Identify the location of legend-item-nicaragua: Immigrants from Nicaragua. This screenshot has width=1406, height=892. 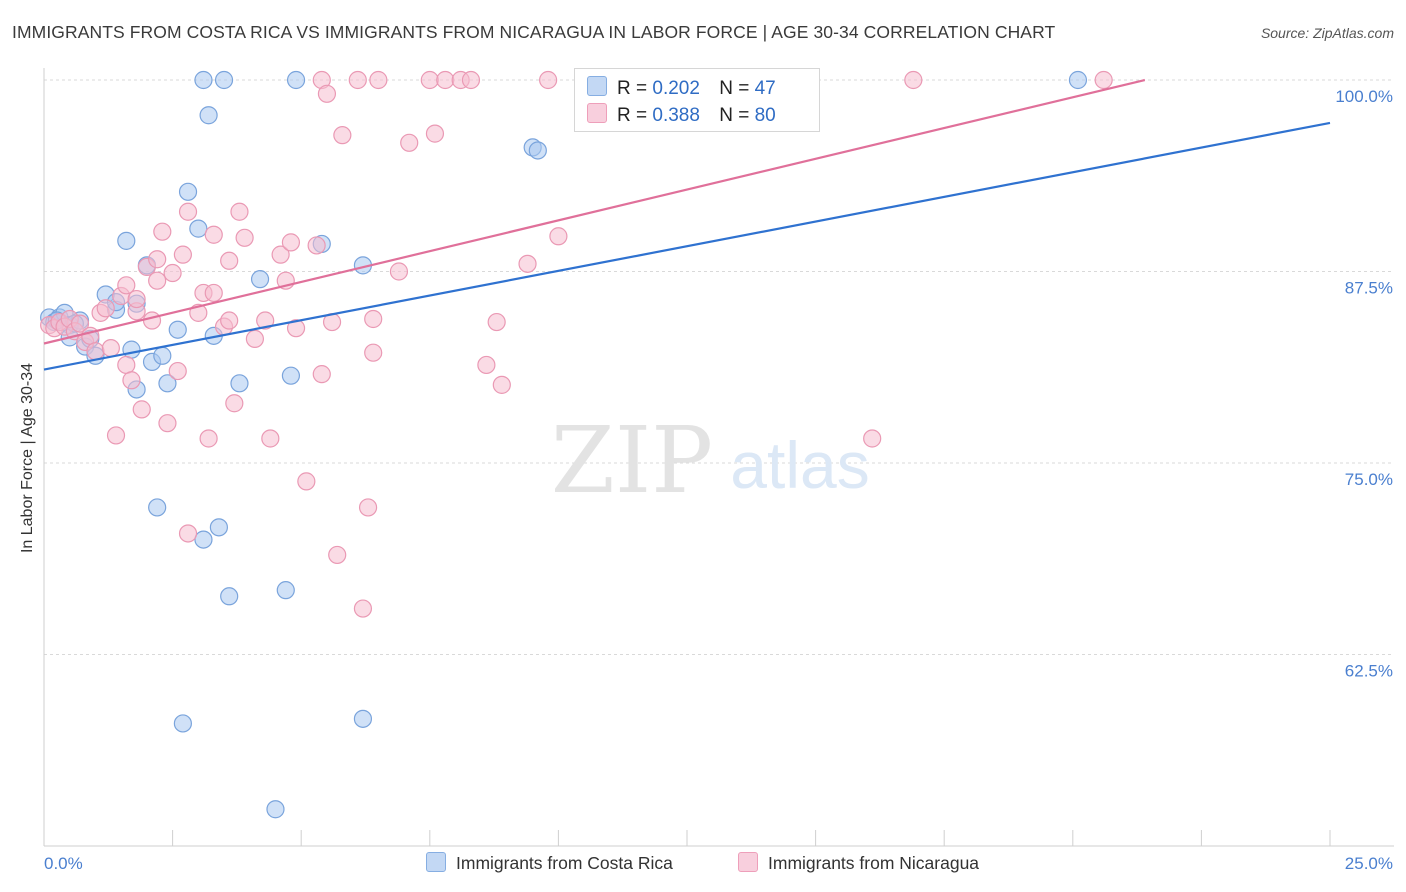
(858, 863).